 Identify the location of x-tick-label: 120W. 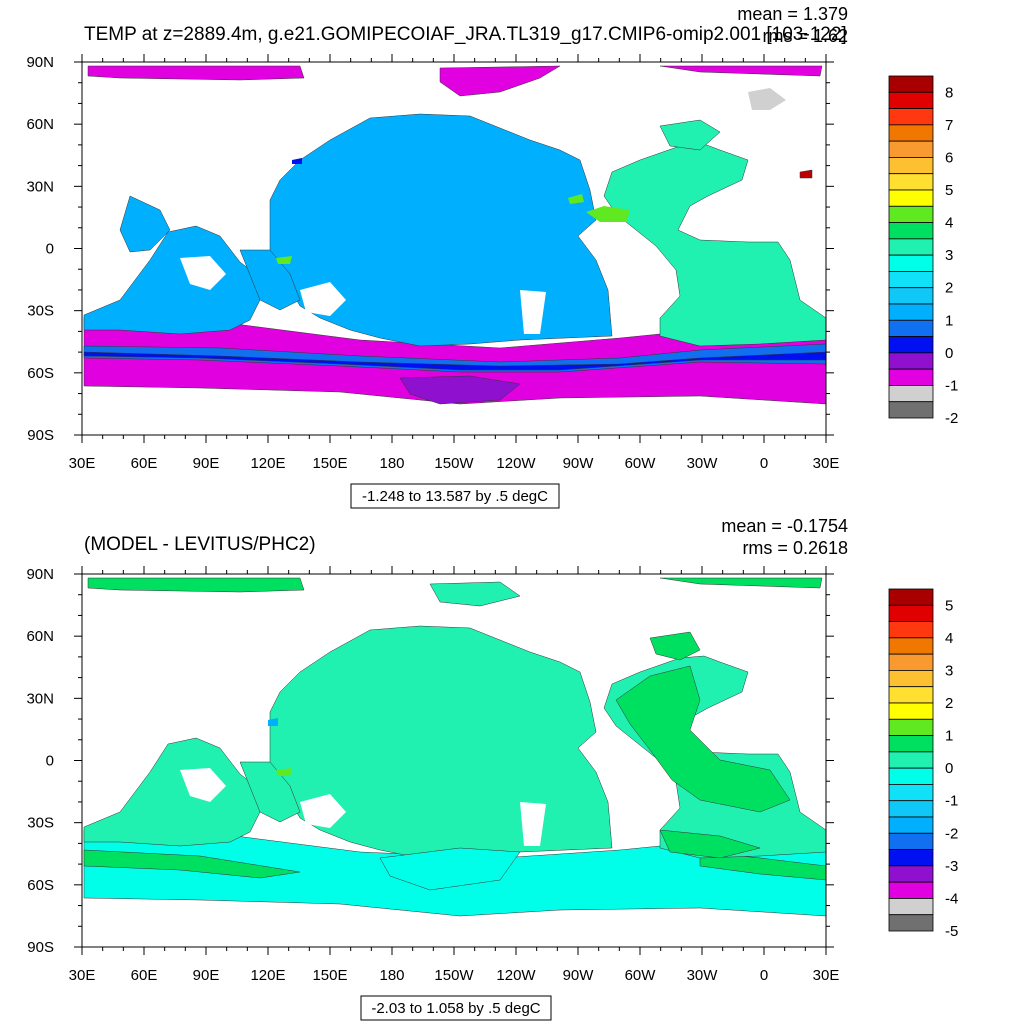
(516, 975).